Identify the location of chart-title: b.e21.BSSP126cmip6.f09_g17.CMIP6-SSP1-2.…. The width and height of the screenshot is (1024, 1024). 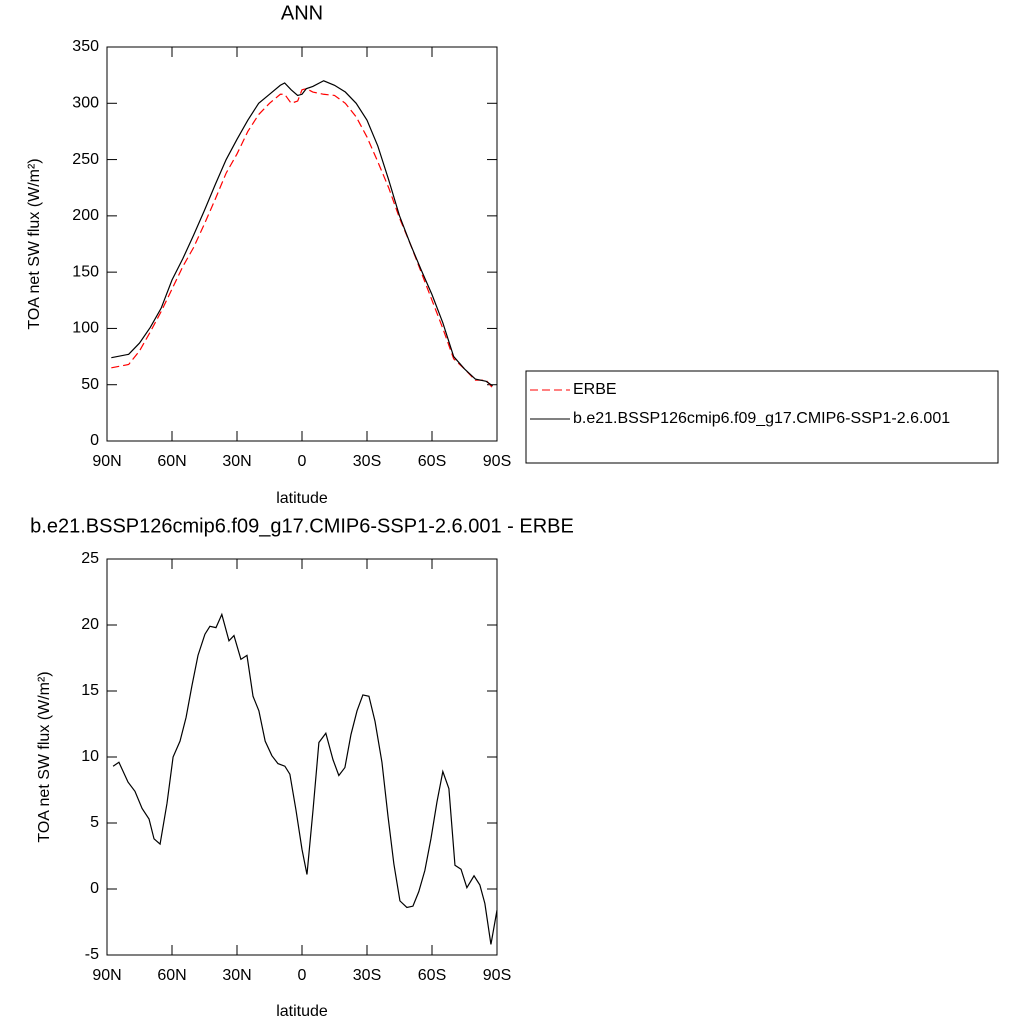
(302, 526).